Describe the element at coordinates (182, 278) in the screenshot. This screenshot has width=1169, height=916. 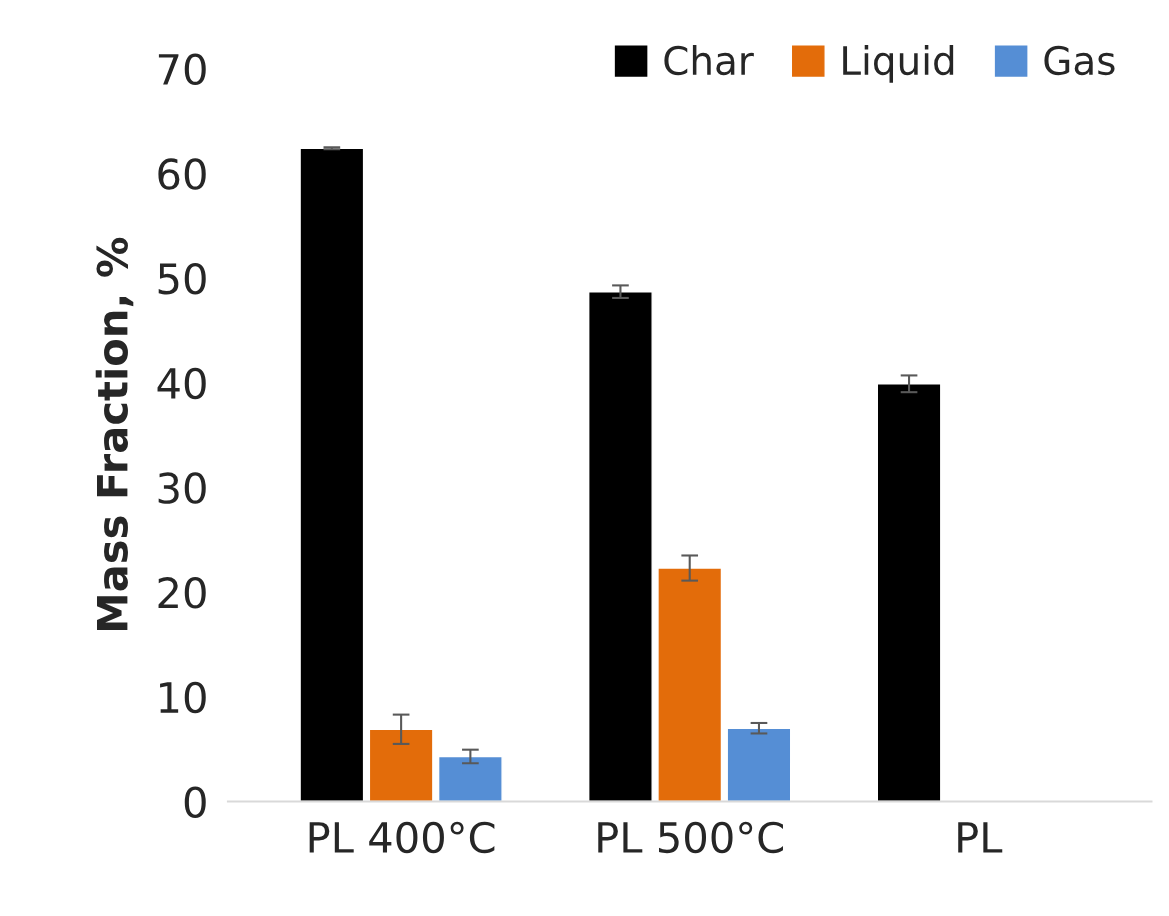
I see `y-tick-label: 50` at that location.